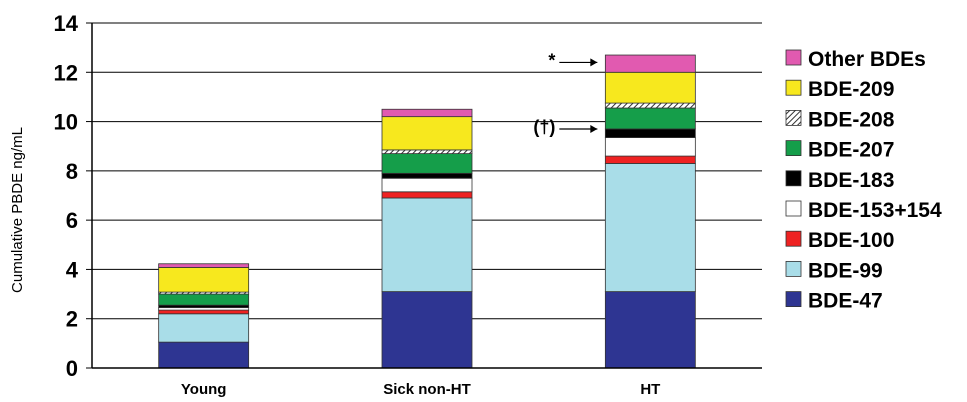 Image resolution: width=967 pixels, height=402 pixels. What do you see at coordinates (66, 72) in the screenshot?
I see `y-tick-label: 12` at bounding box center [66, 72].